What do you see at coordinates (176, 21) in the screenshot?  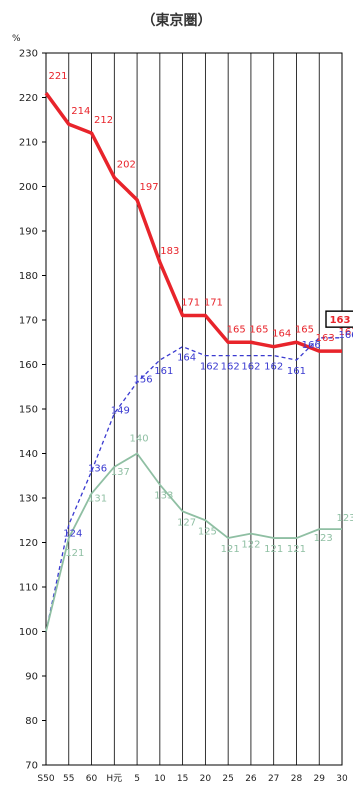 I see `chart-title: （東京圏）` at bounding box center [176, 21].